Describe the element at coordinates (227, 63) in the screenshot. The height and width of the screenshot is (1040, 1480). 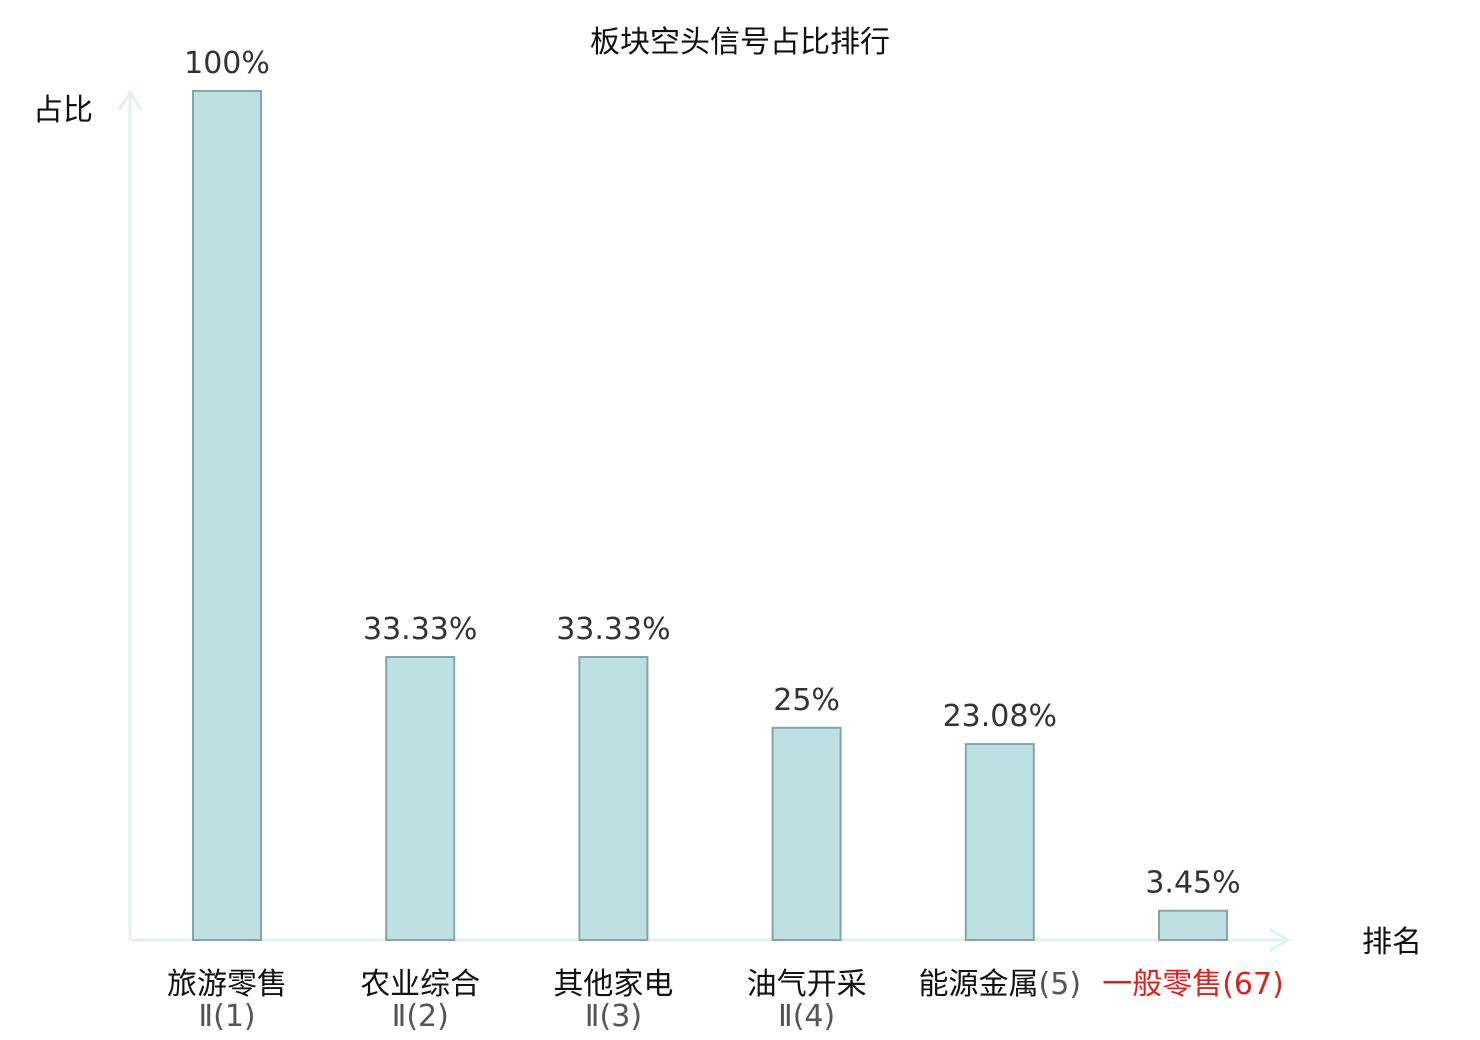
I see `value-label-1: 100%` at that location.